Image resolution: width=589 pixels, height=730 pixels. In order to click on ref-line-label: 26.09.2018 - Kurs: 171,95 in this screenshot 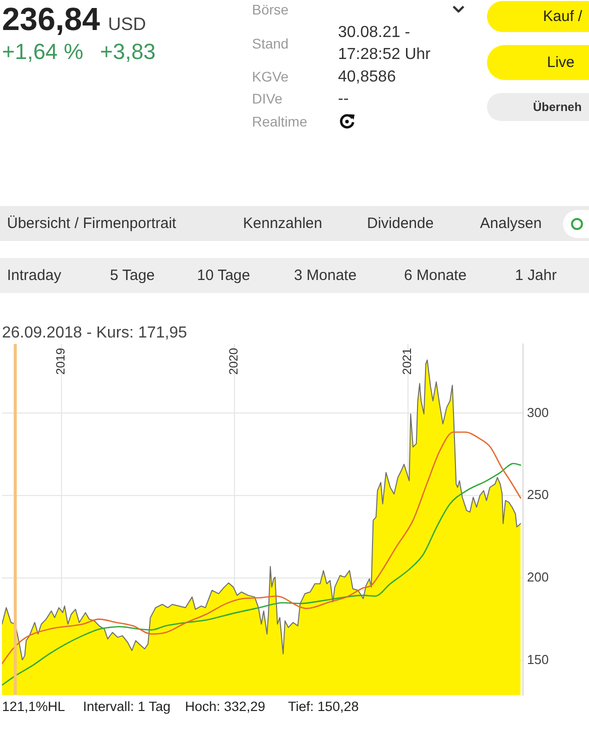, I will do `click(95, 333)`.